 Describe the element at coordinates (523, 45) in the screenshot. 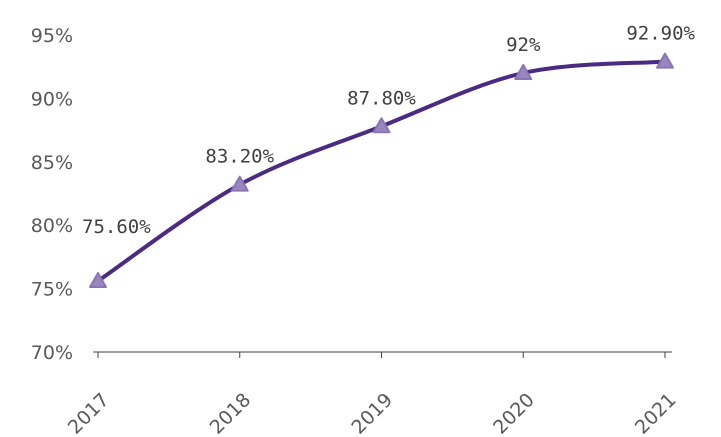

I see `data-label: 92%` at that location.